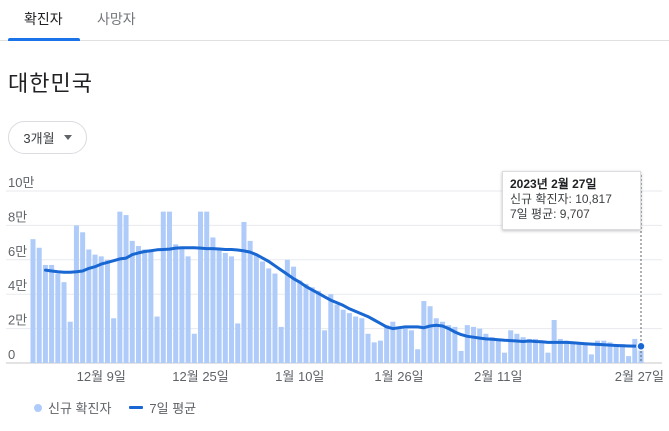 The height and width of the screenshot is (431, 669). Describe the element at coordinates (43, 19) in the screenshot. I see `tab-cases: 확진자` at that location.